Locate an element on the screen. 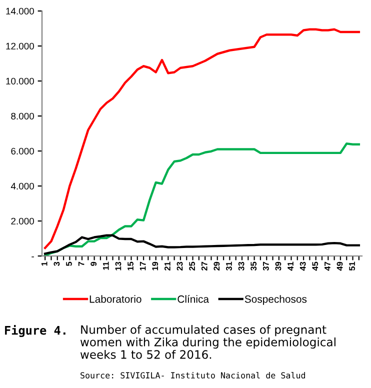 The width and height of the screenshot is (371, 388). x-tick-label: 39 is located at coordinates (278, 266).